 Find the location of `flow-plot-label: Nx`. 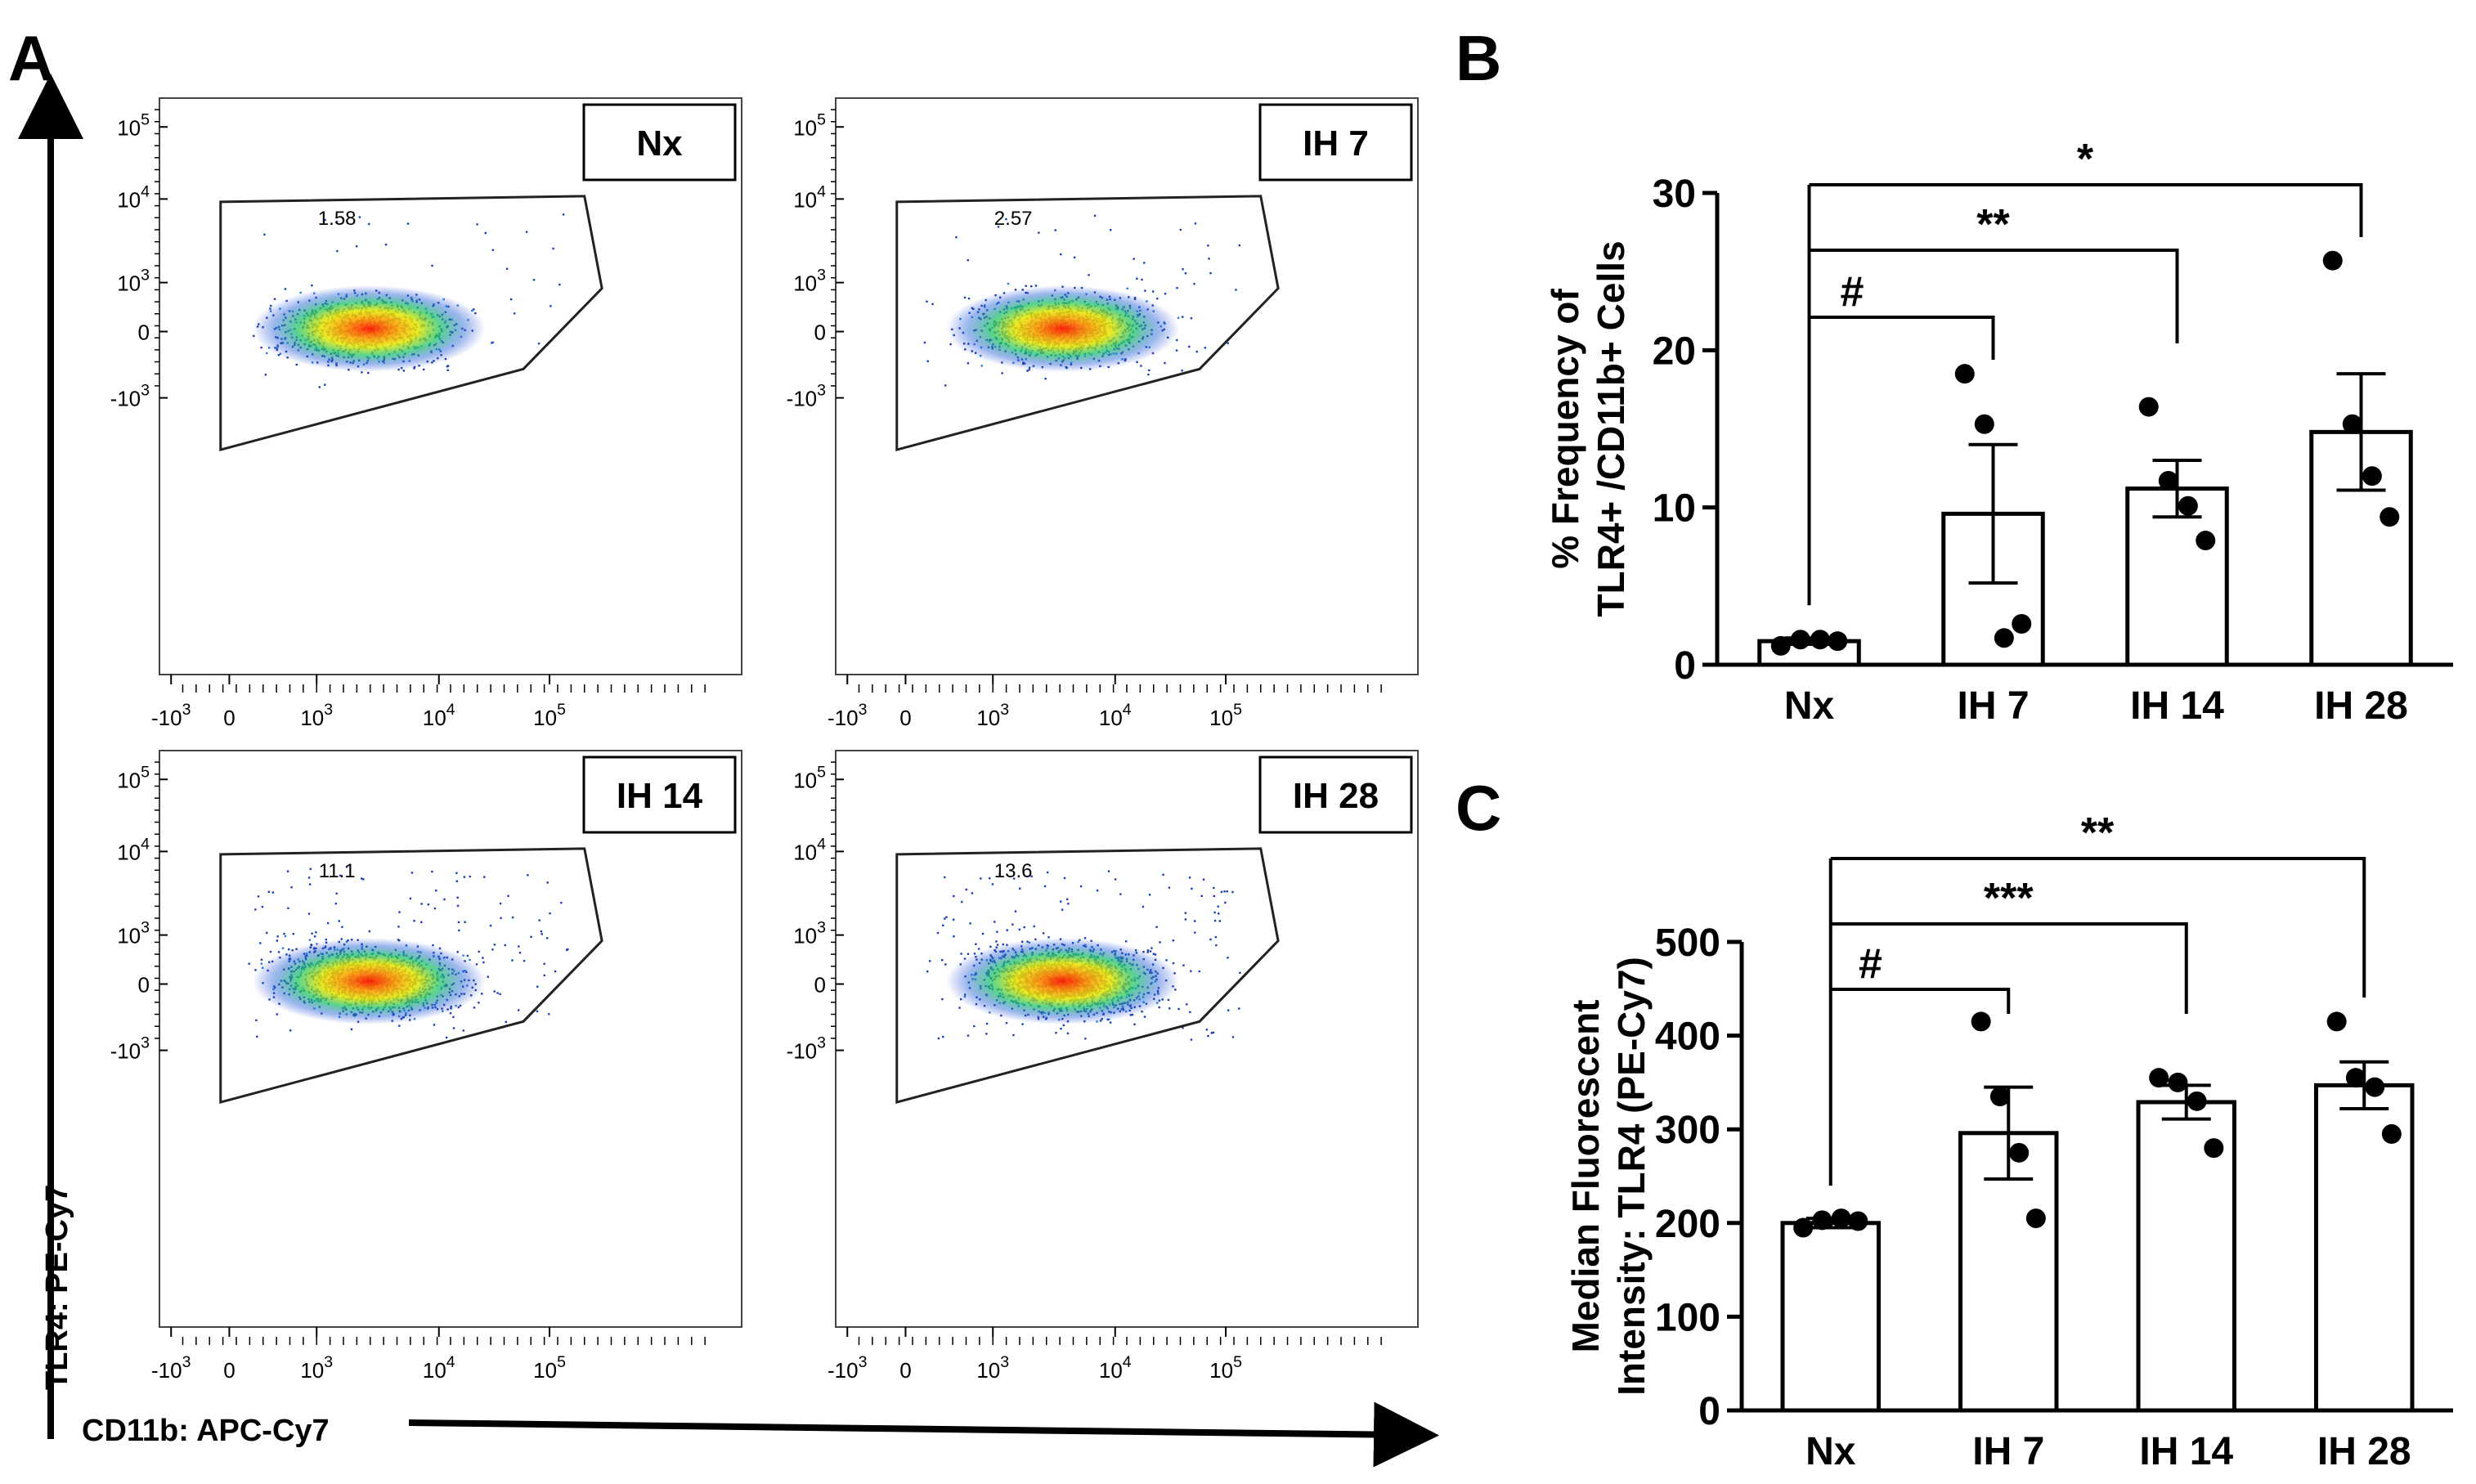

flow-plot-label: Nx is located at coordinates (659, 143).